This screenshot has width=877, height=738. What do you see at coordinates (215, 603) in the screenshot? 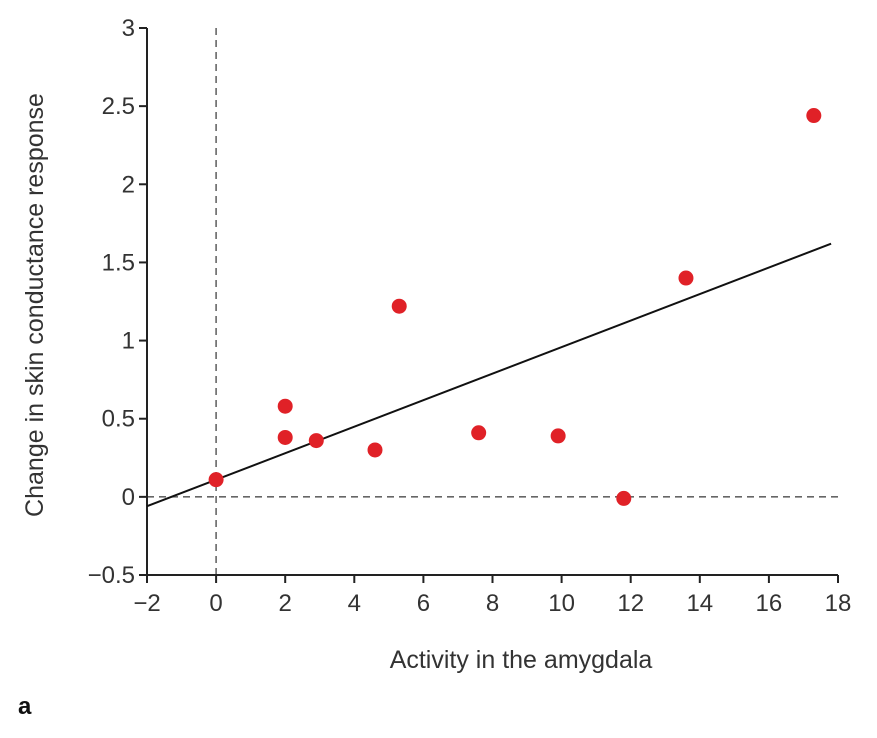
I see `x-tick-label: 0` at bounding box center [215, 603].